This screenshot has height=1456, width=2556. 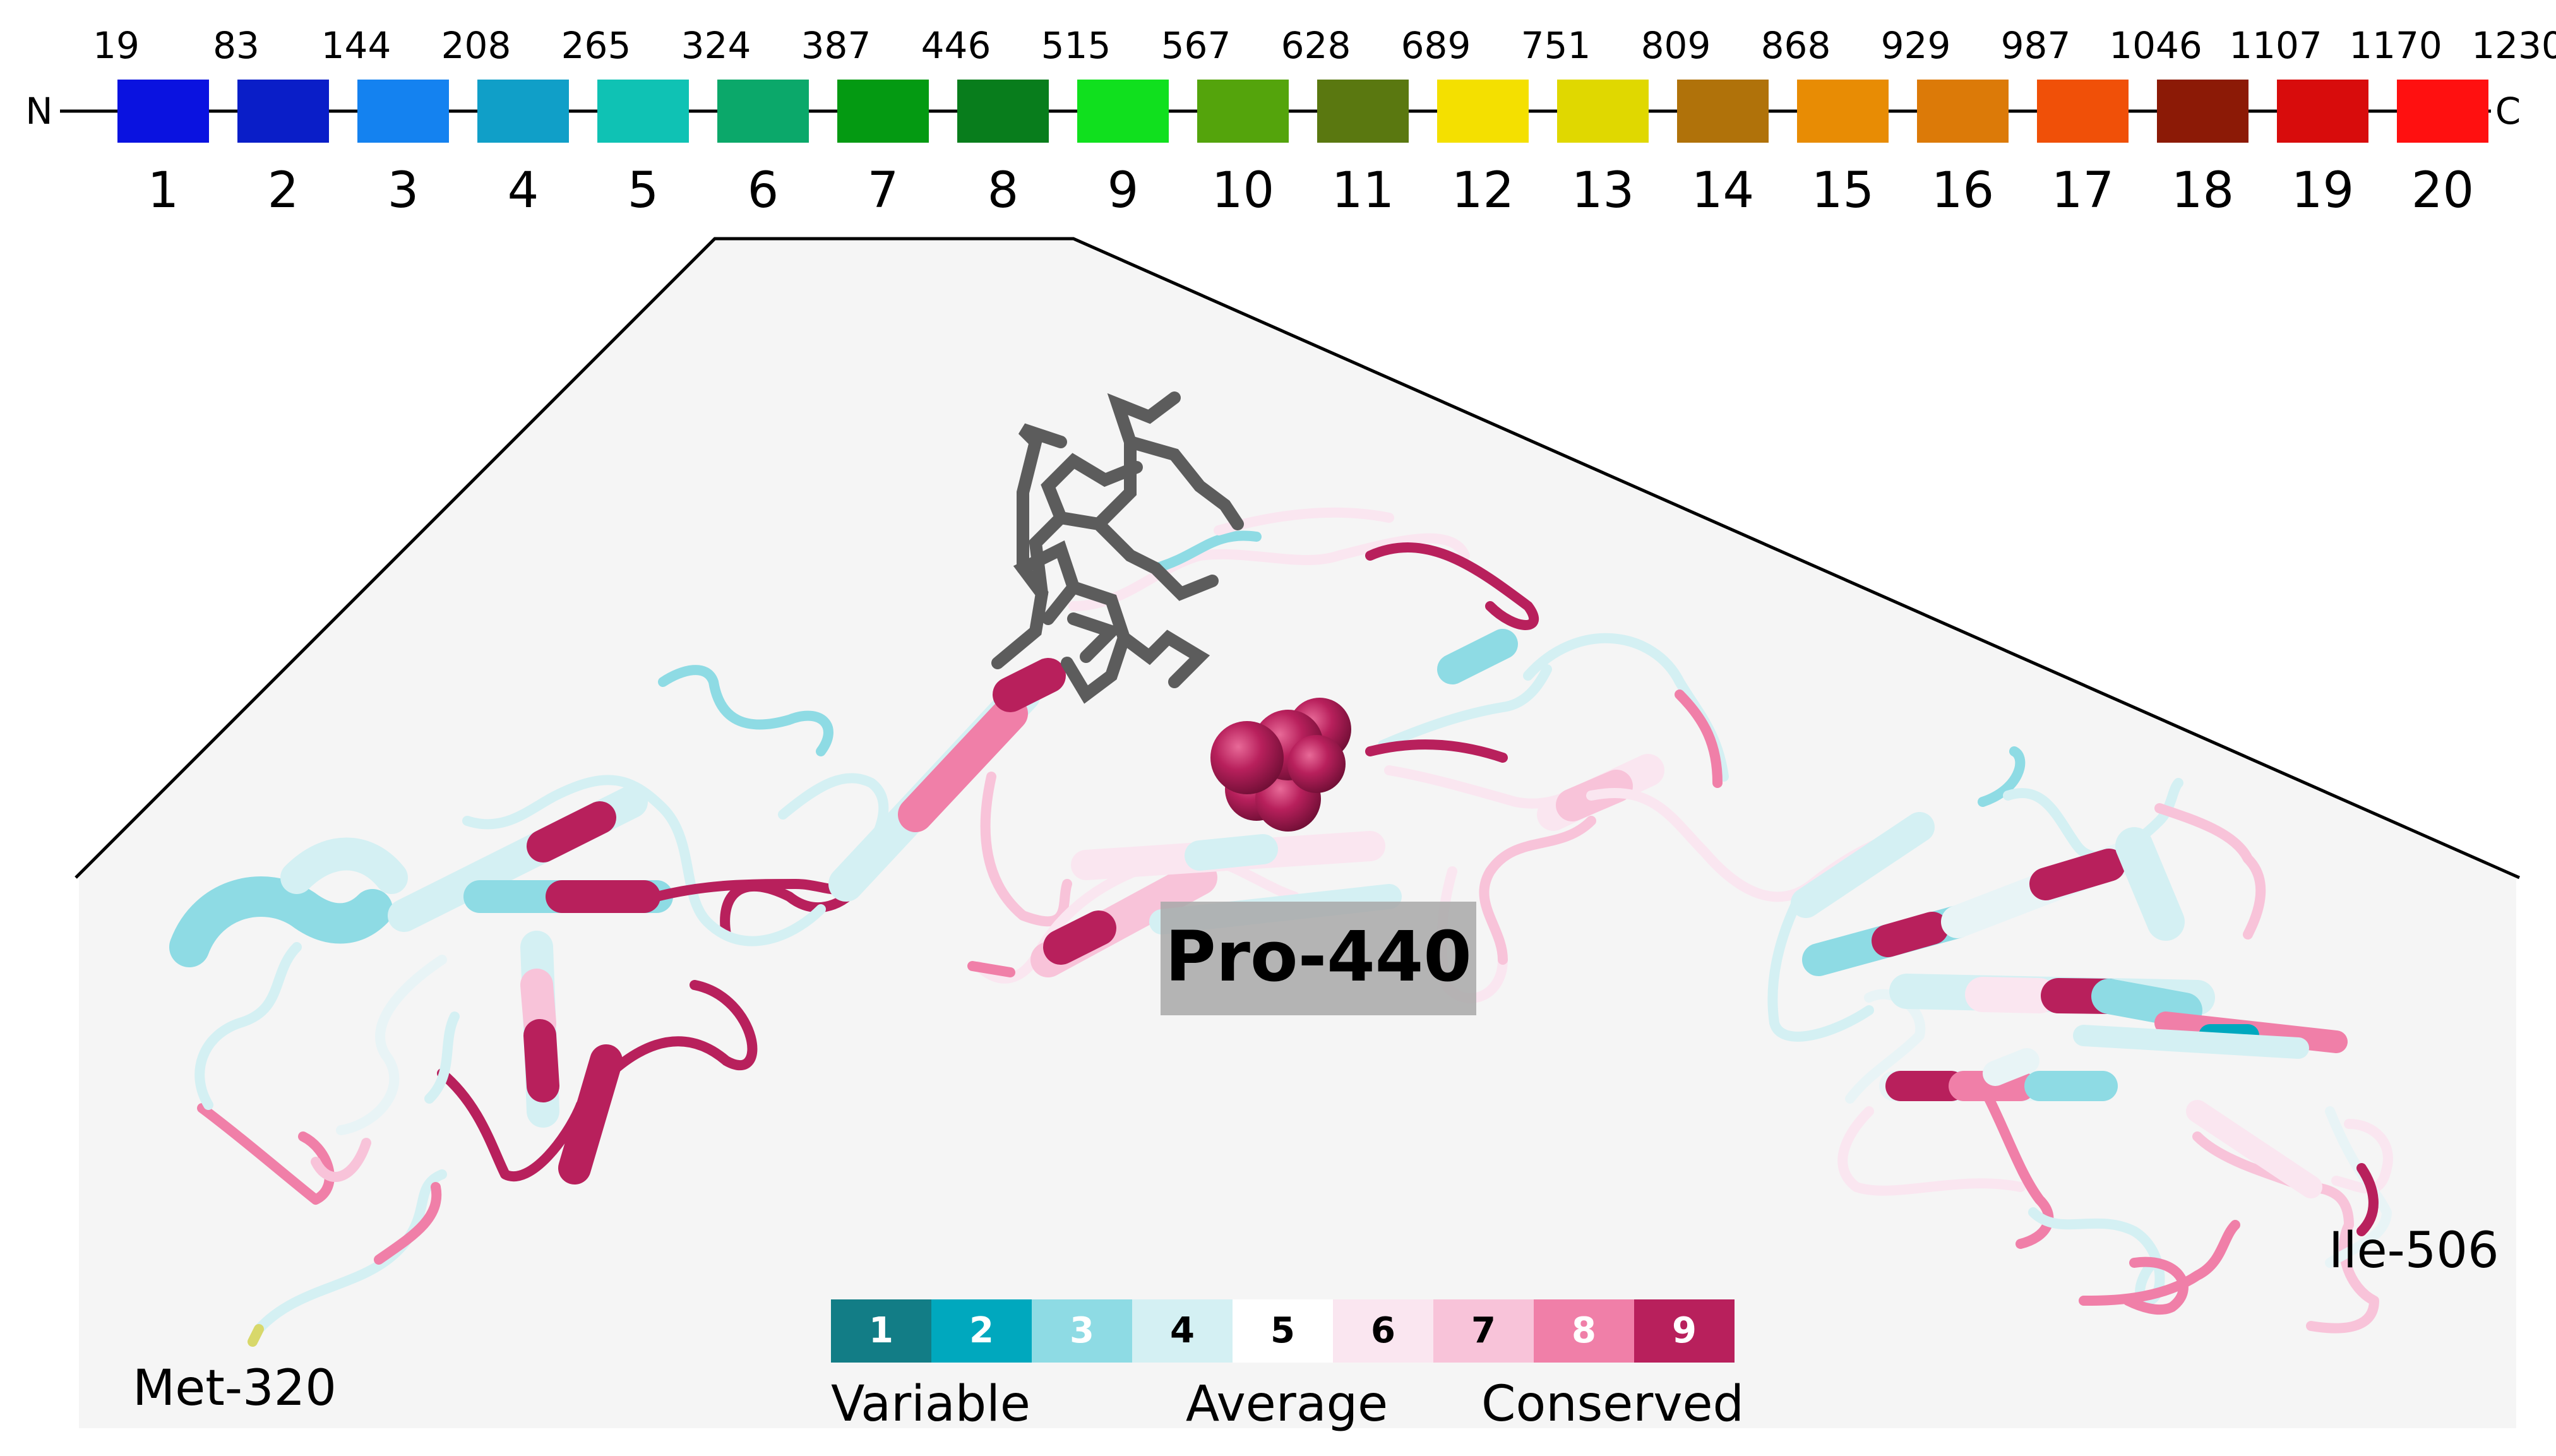 What do you see at coordinates (1318, 956) in the screenshot?
I see `highlight-residue-label: Pro-440` at bounding box center [1318, 956].